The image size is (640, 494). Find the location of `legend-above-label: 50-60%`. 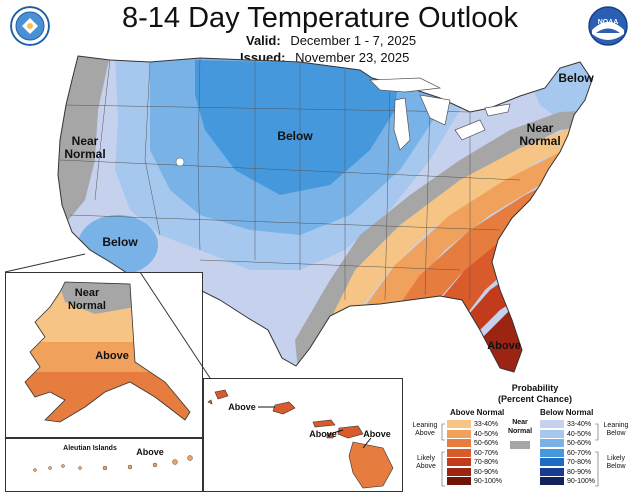

legend-above-label: 50-60% is located at coordinates (486, 443).